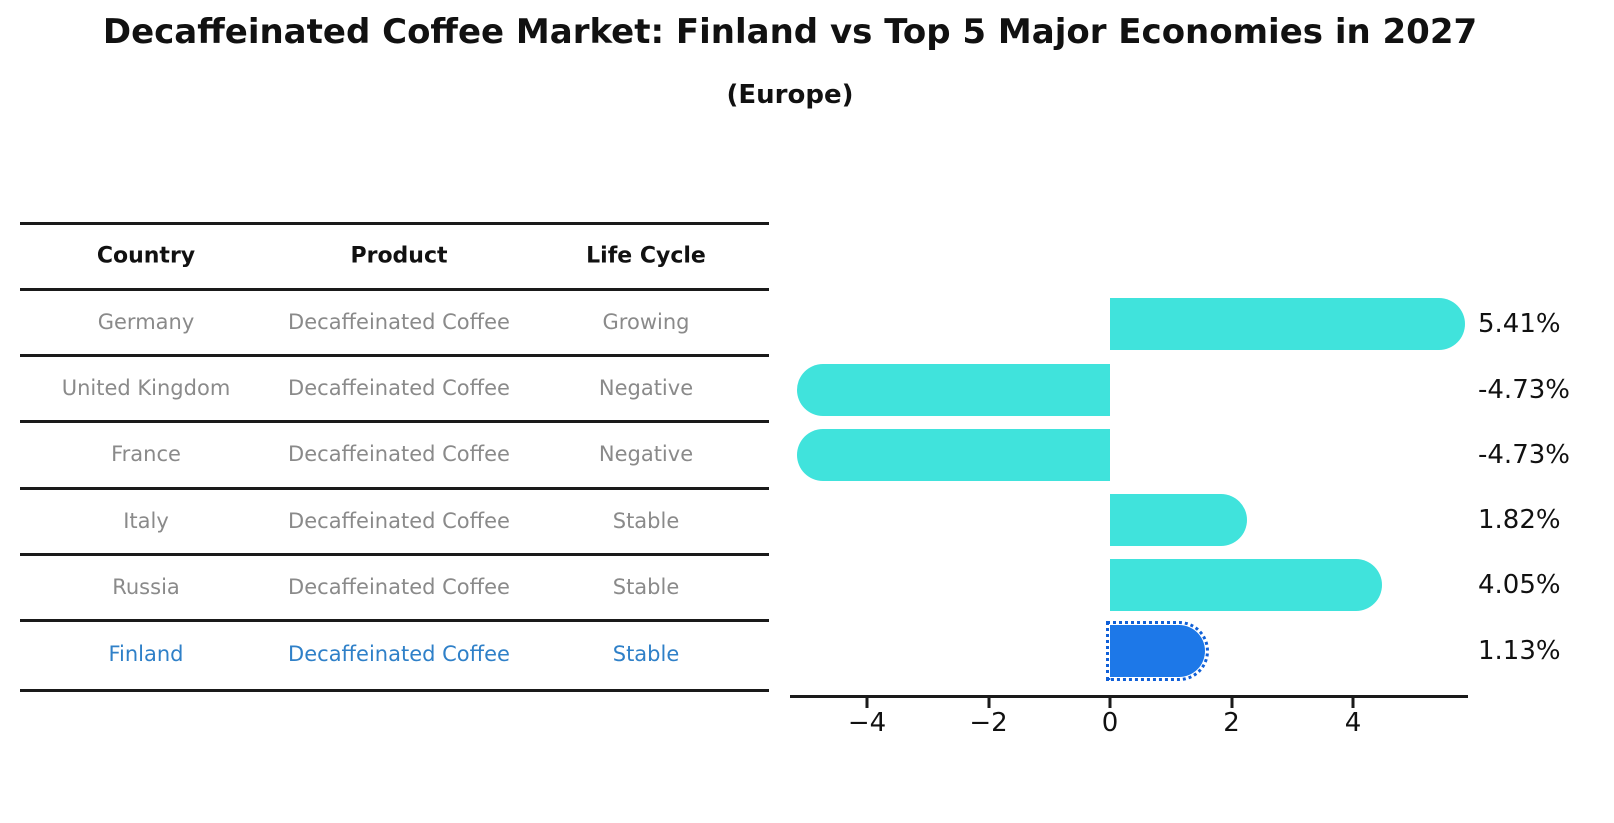 Image resolution: width=1614 pixels, height=823 pixels. I want to click on bar-italy, so click(1178, 520).